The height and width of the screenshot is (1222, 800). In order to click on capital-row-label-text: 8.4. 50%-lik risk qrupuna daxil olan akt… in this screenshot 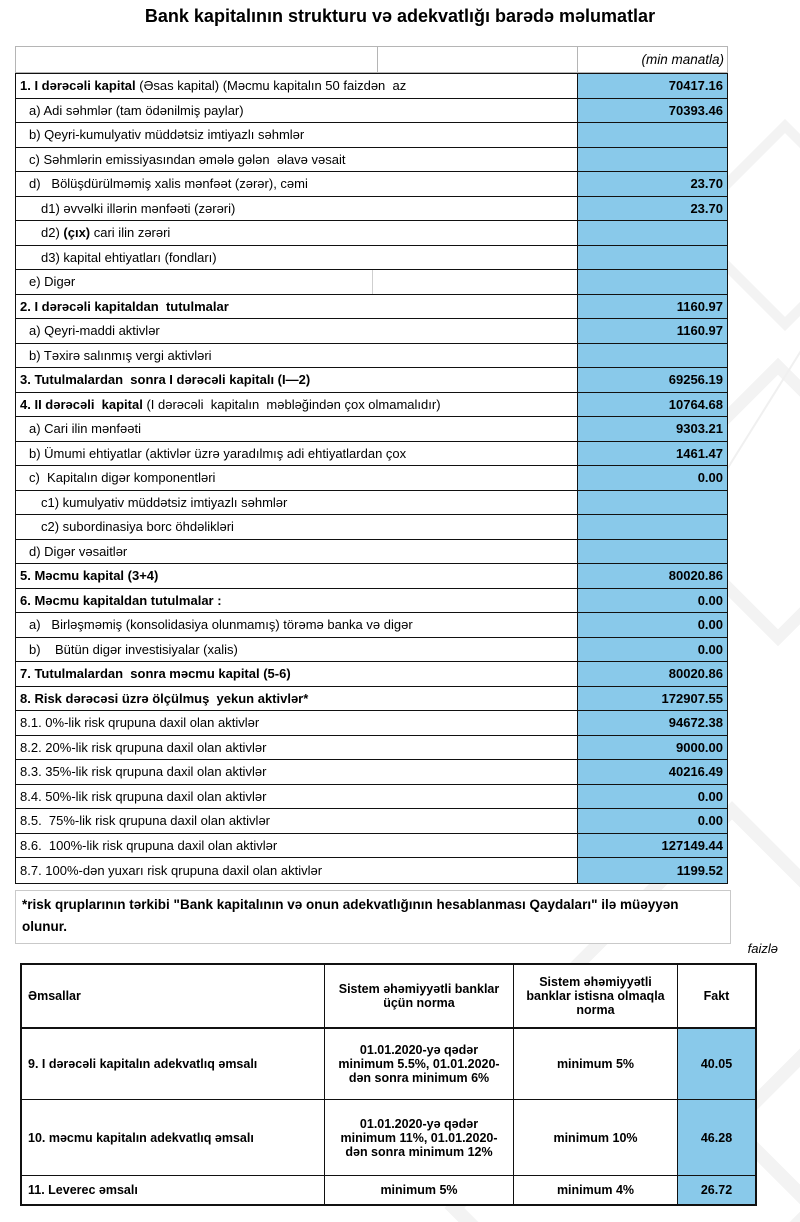, I will do `click(143, 796)`.